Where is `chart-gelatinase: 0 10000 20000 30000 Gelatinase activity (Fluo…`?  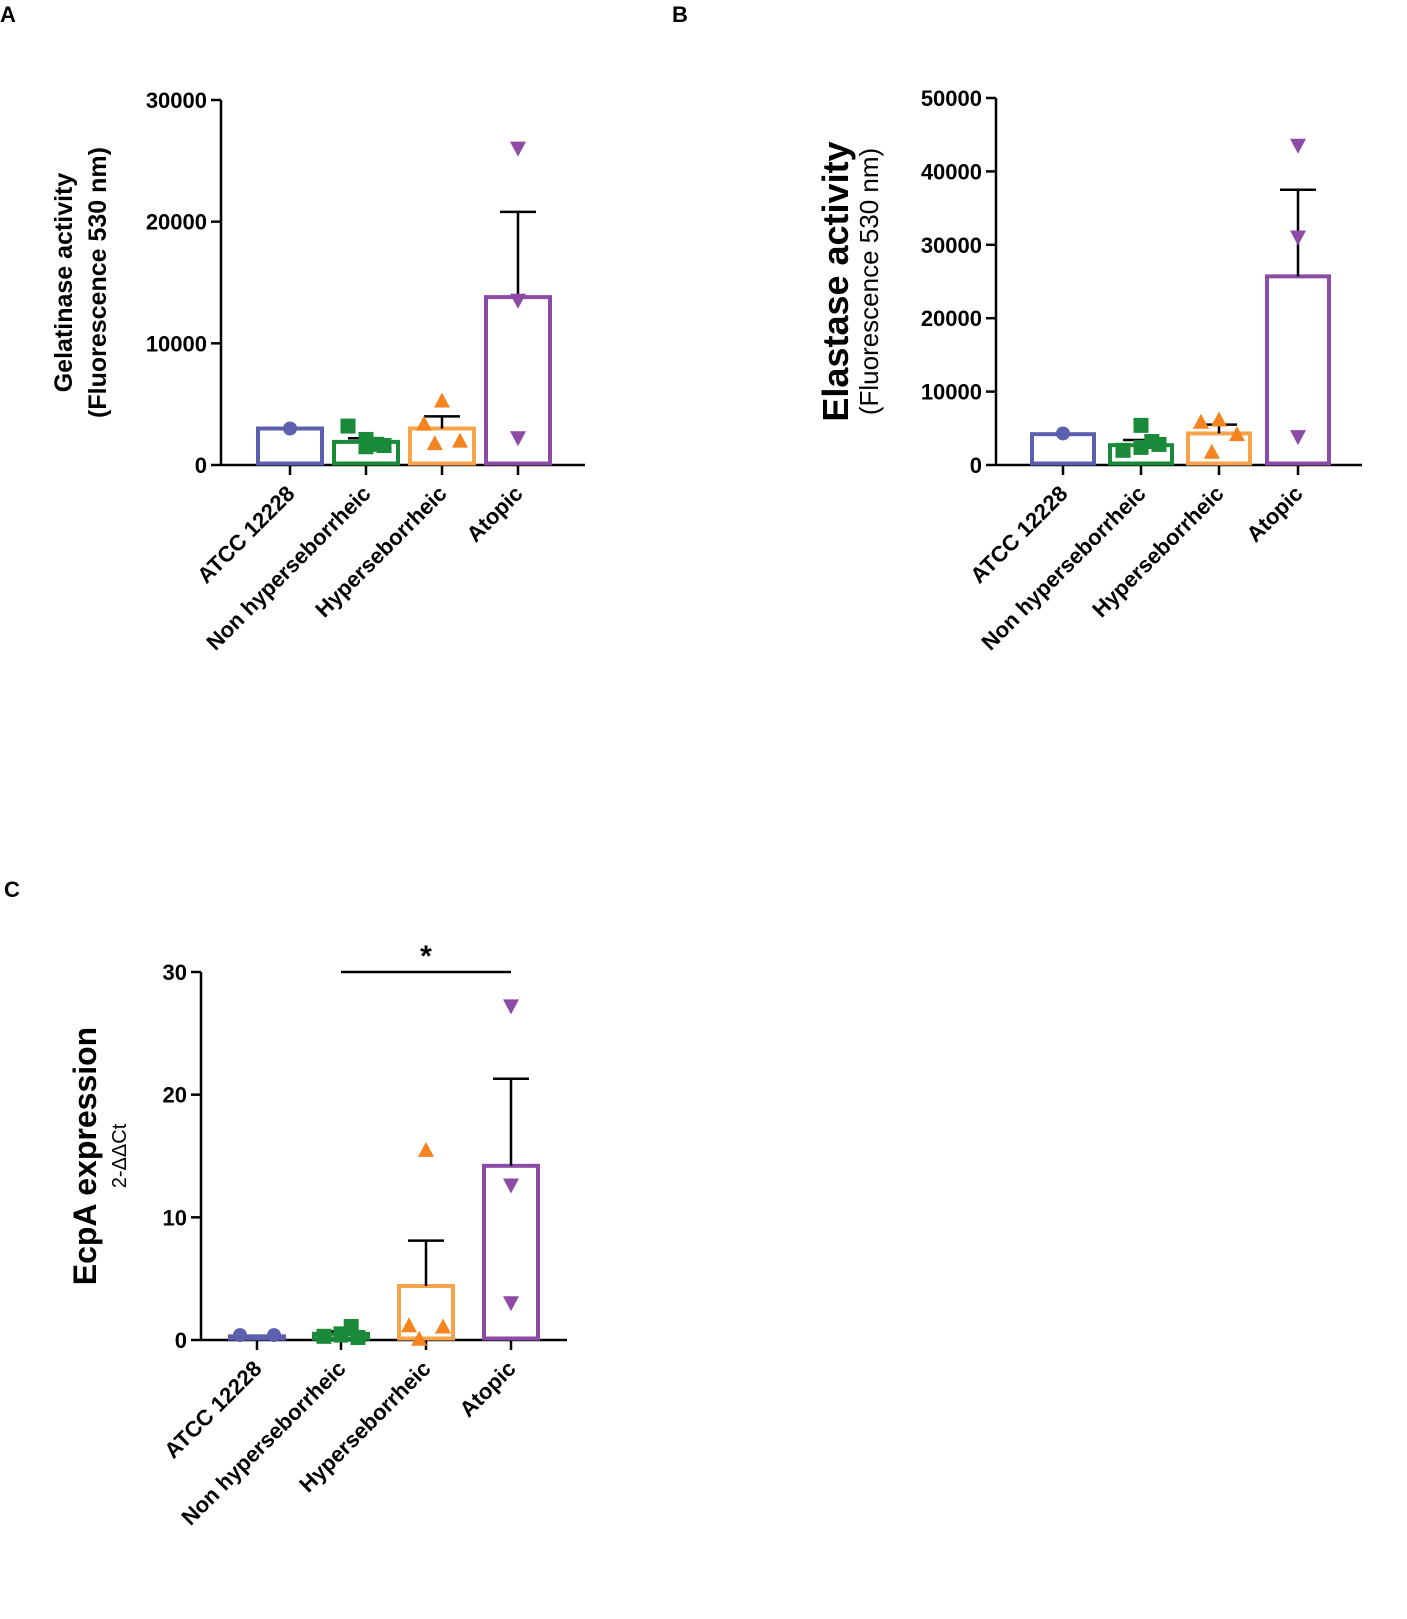 chart-gelatinase: 0 10000 20000 30000 Gelatinase activity (Fluo… is located at coordinates (317, 371).